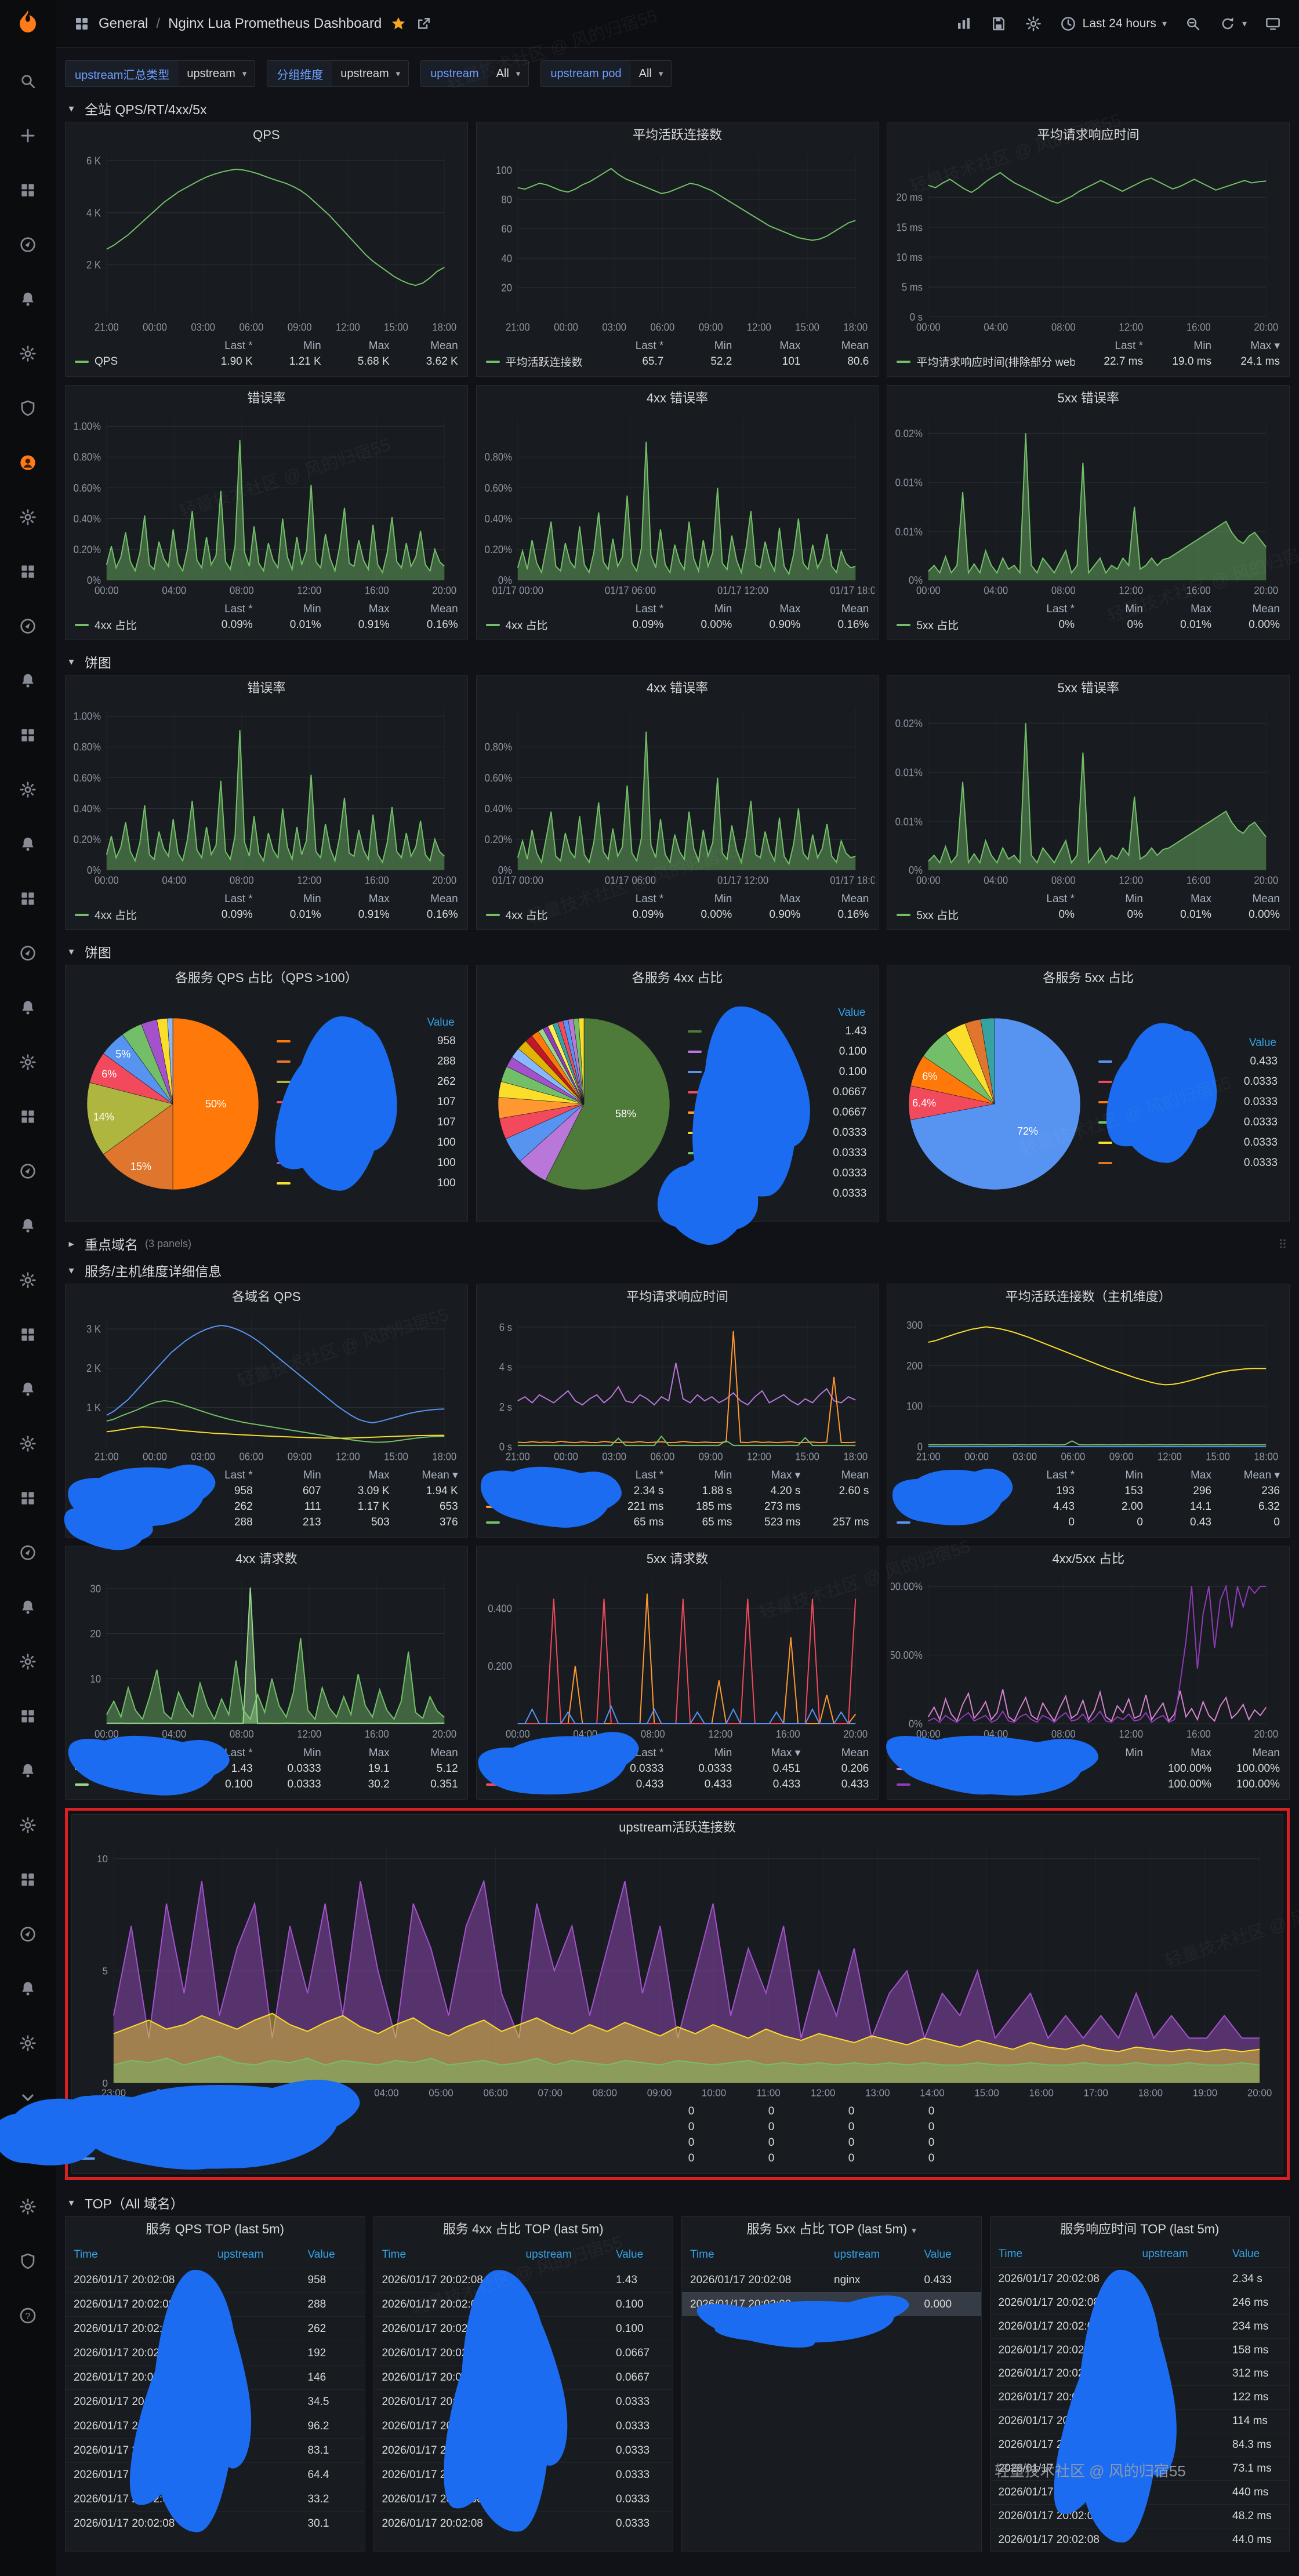  What do you see at coordinates (28, 2097) in the screenshot?
I see `sidebar-item-chevron-down` at bounding box center [28, 2097].